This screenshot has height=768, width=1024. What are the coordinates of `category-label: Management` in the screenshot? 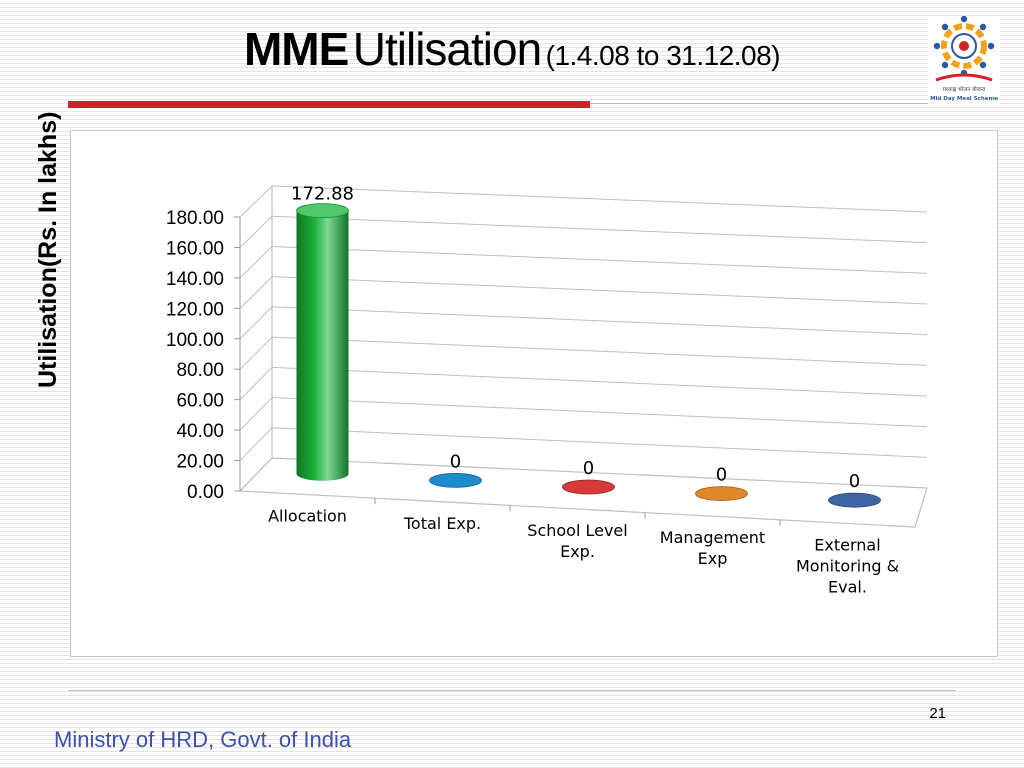 It's located at (712, 537).